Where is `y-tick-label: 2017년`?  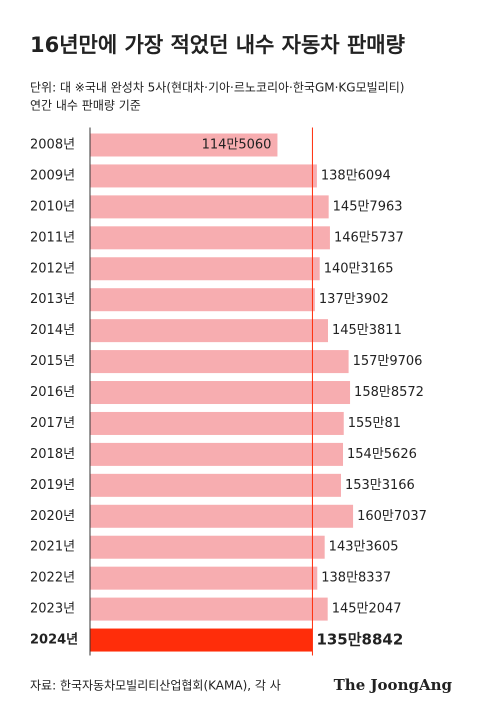 y-tick-label: 2017년 is located at coordinates (52, 423).